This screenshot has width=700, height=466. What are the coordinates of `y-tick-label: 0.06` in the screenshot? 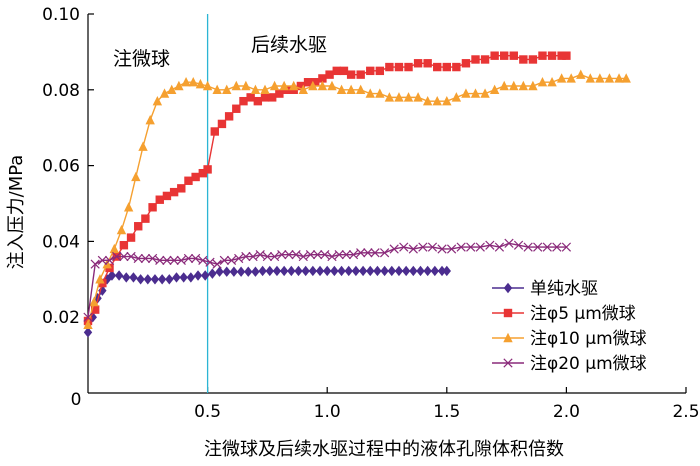 It's located at (61, 167).